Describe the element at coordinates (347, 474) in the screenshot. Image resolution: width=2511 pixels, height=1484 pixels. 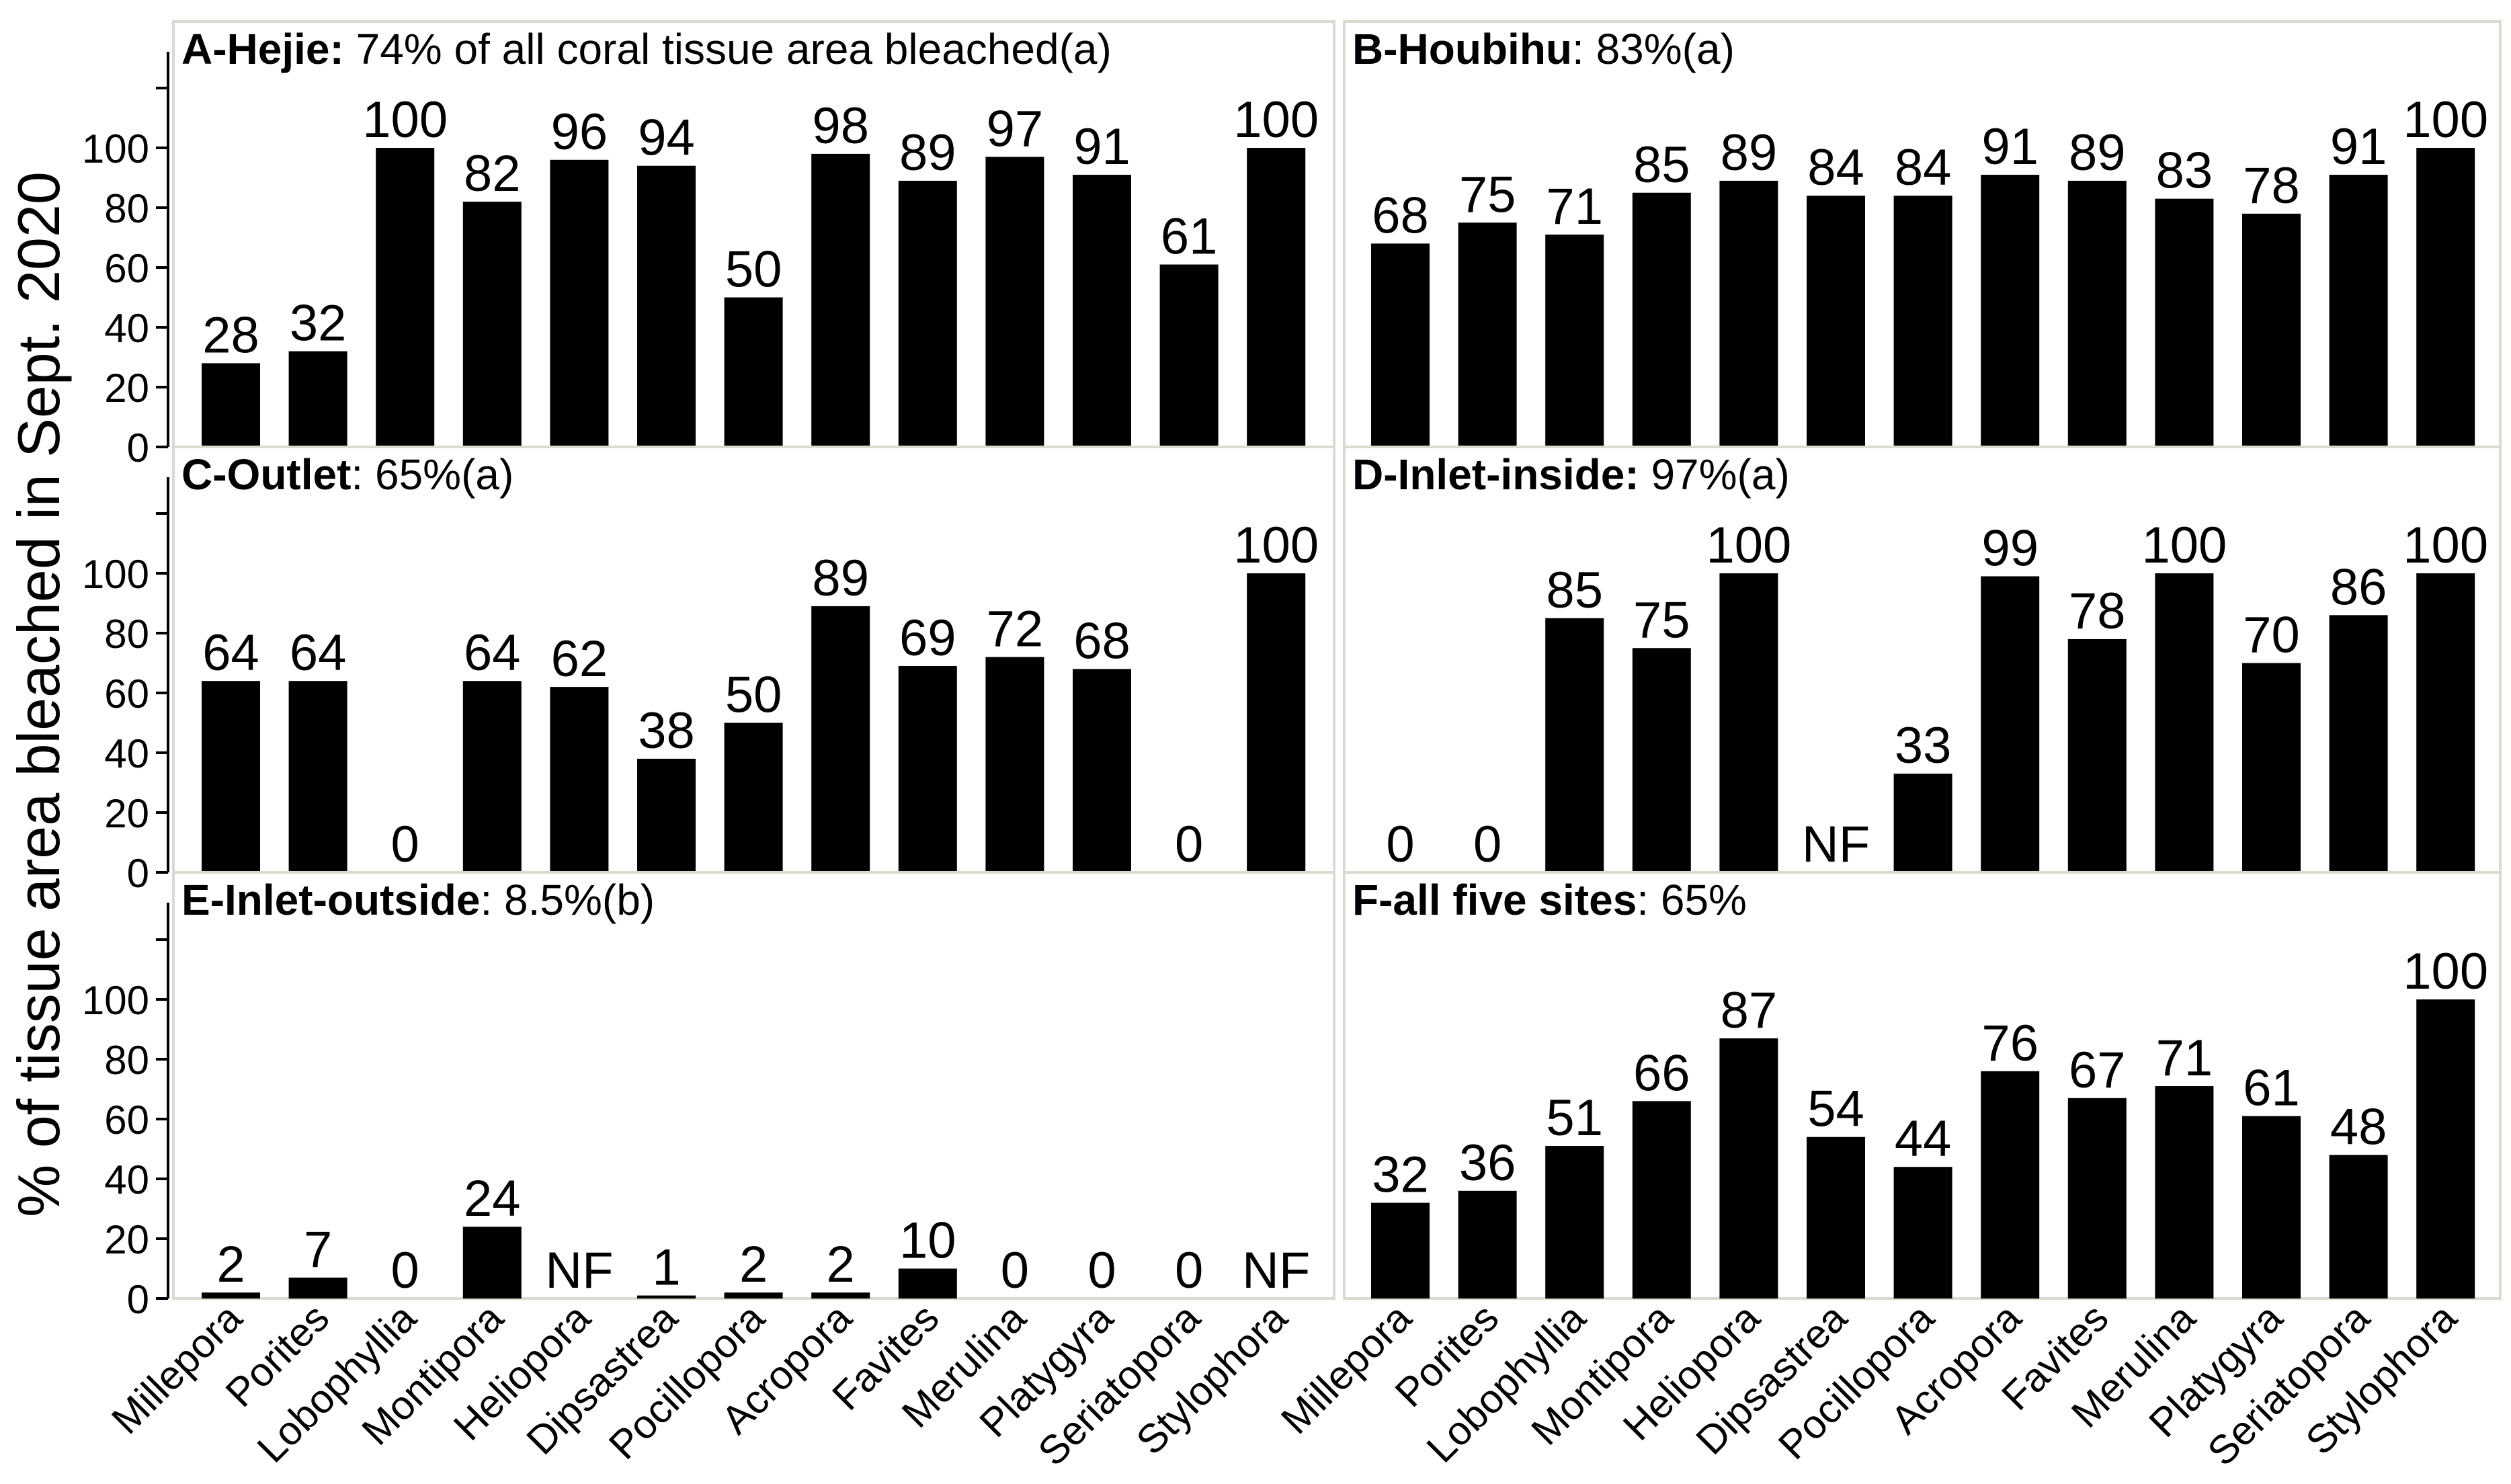
I see `panel-title: C-Outlet: 65%(a)` at that location.